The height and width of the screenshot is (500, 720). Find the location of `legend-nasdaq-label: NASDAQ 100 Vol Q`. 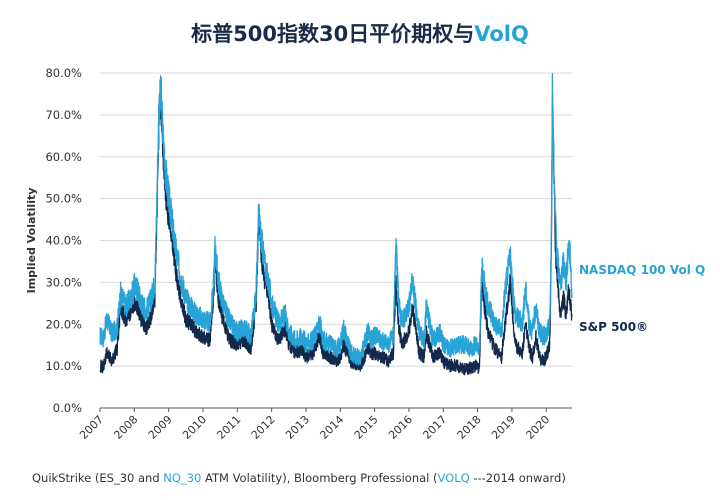

legend-nasdaq-label: NASDAQ 100 Vol Q is located at coordinates (642, 270).